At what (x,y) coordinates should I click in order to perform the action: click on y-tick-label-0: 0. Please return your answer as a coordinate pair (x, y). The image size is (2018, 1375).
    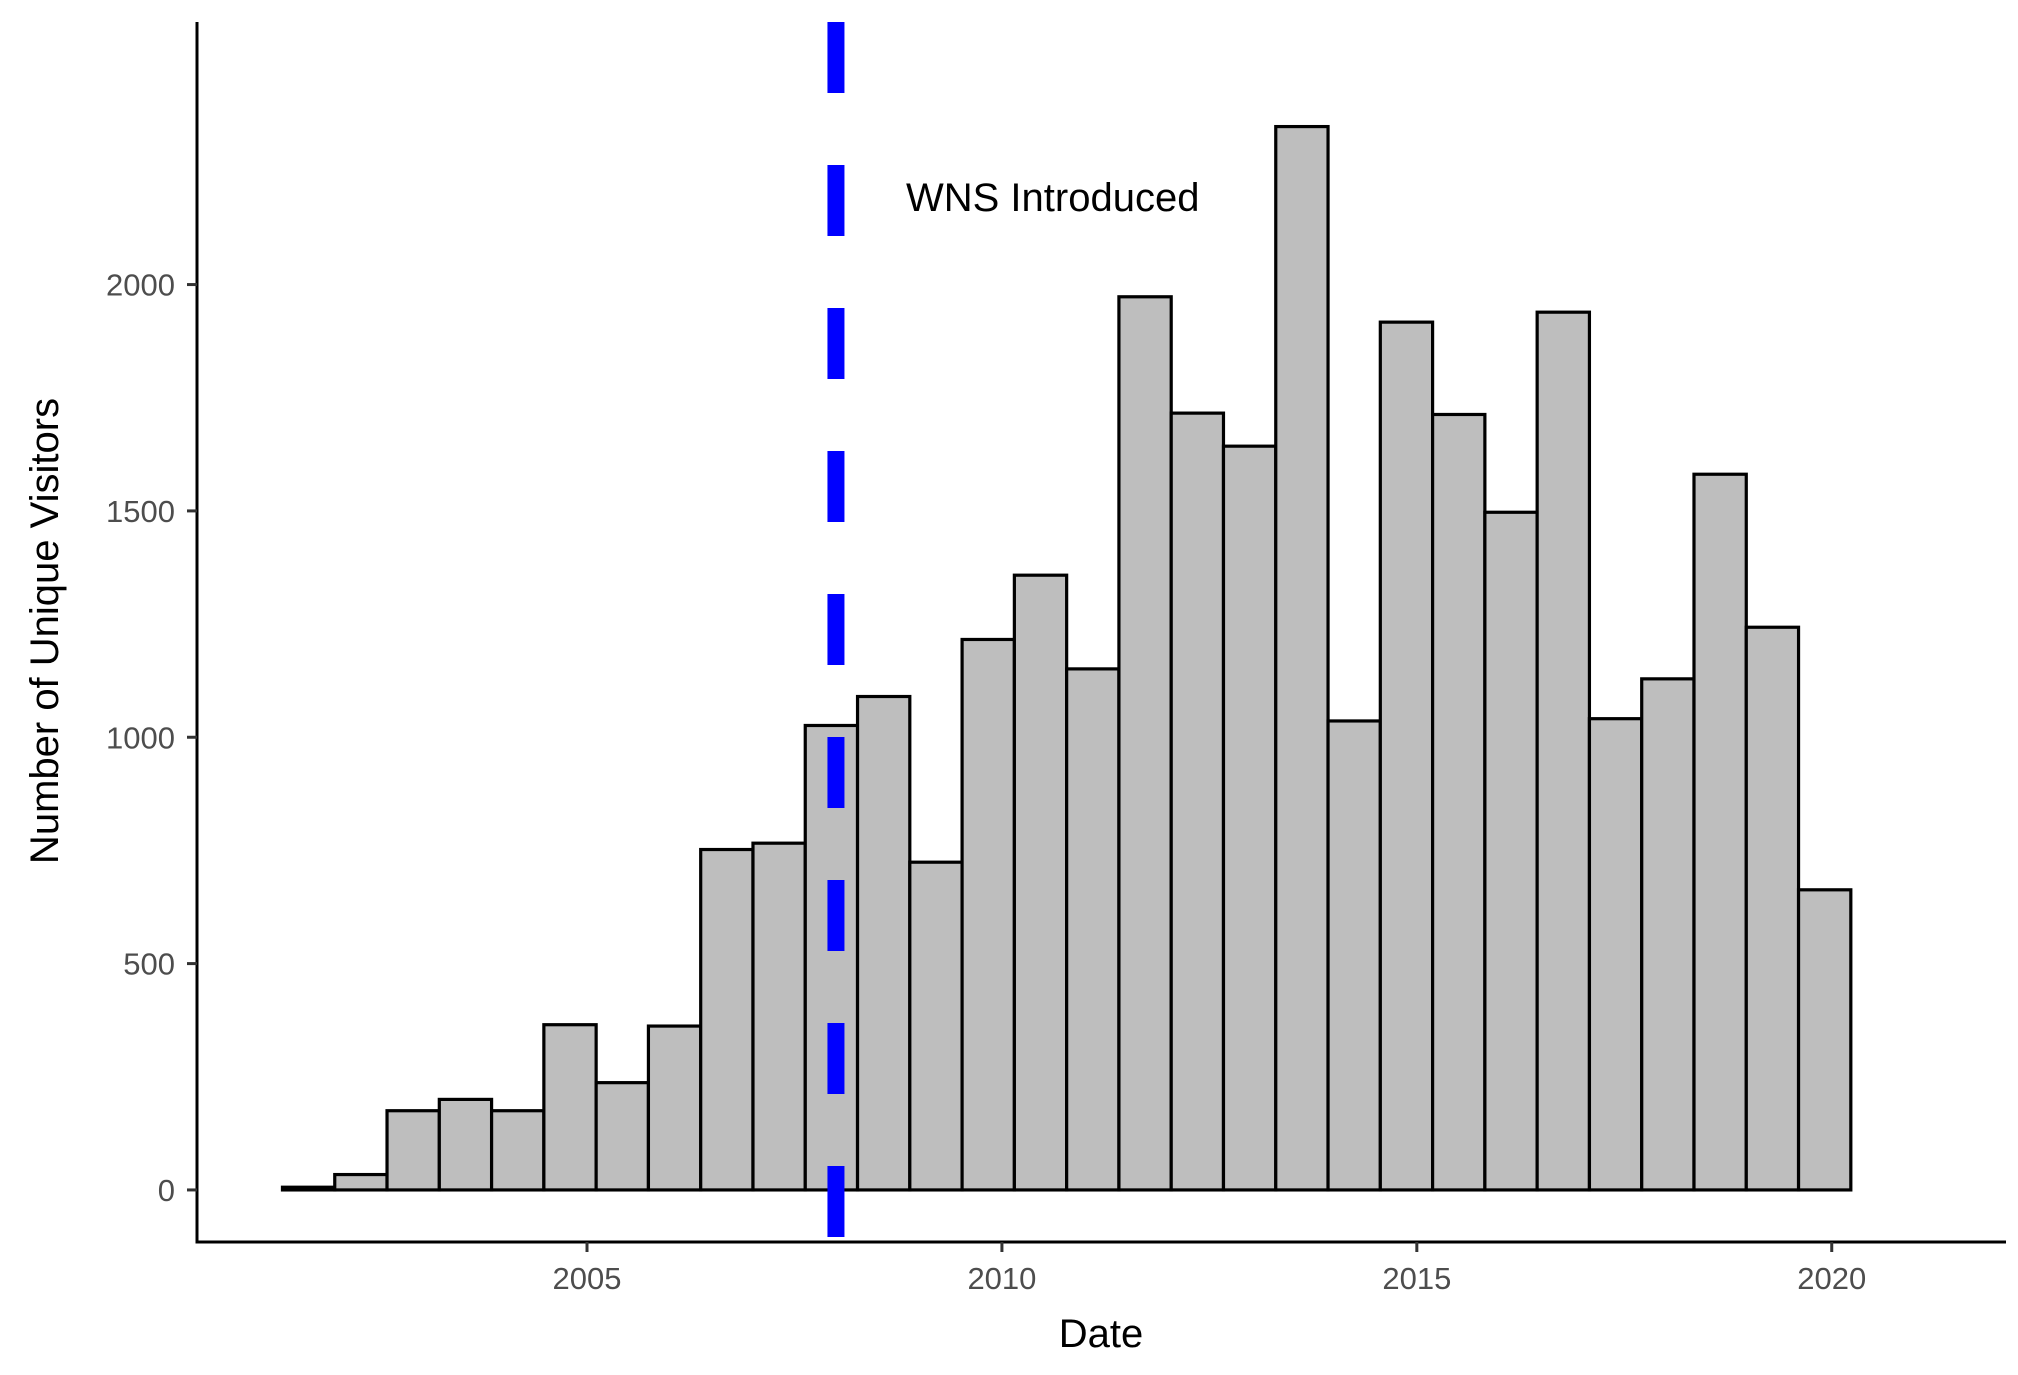
    Looking at the image, I should click on (166, 1190).